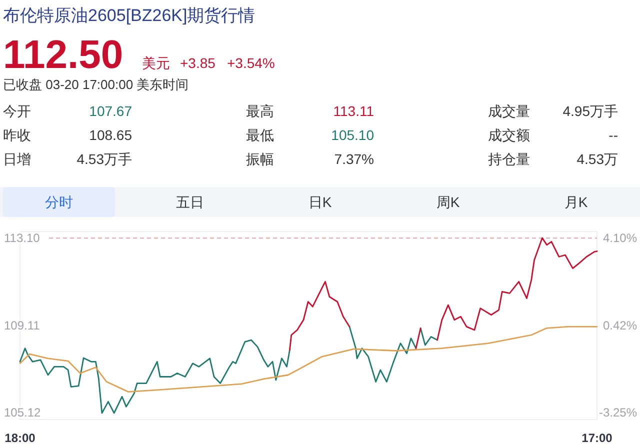 Image resolution: width=640 pixels, height=447 pixels. I want to click on y-tick-label: 113.10, so click(22, 238).